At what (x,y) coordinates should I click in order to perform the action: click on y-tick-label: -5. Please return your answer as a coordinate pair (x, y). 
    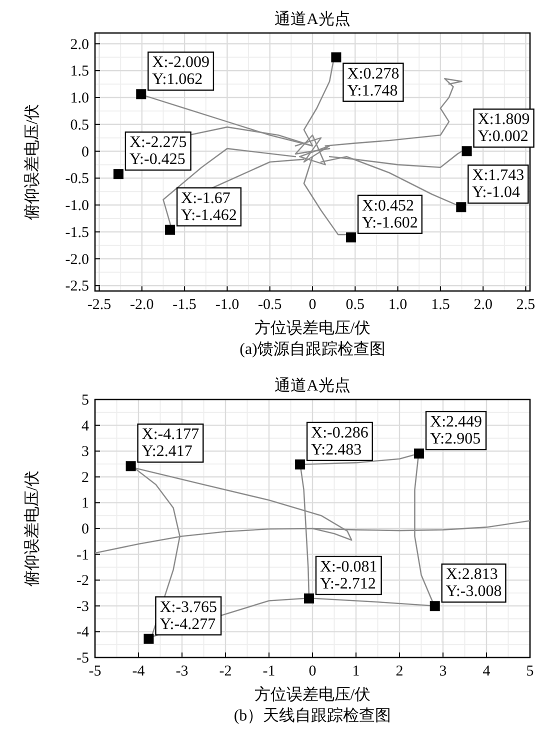
    Looking at the image, I should click on (82, 658).